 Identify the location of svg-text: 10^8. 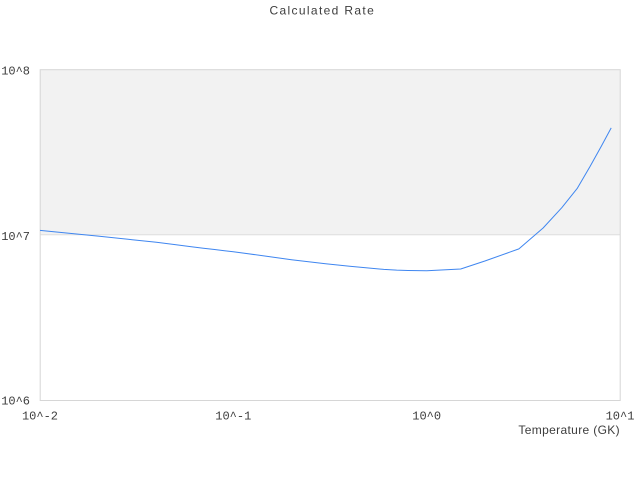
(15, 71).